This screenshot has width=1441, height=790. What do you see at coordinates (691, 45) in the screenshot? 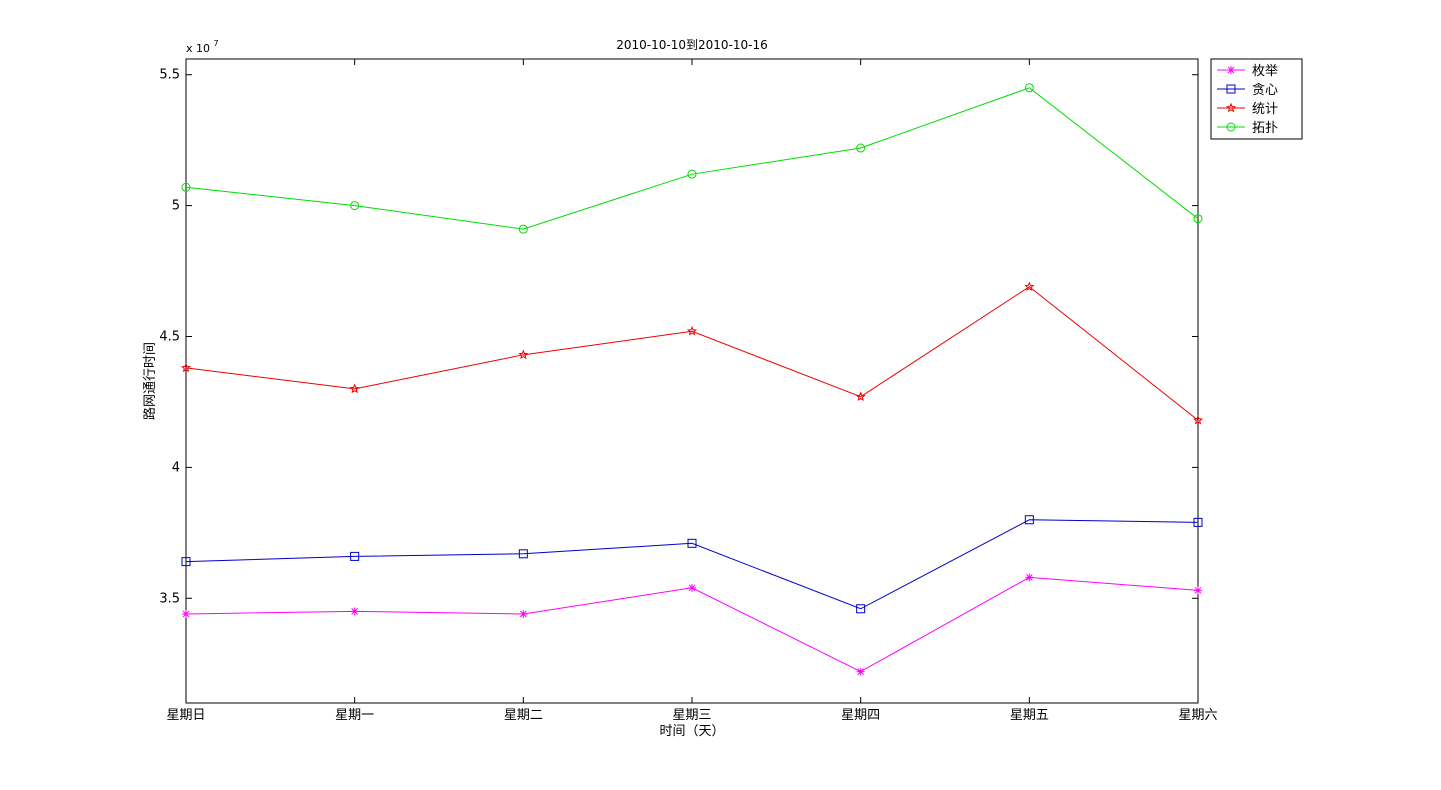
I see `chart-title: 2010-10-10到2010-10-16` at bounding box center [691, 45].